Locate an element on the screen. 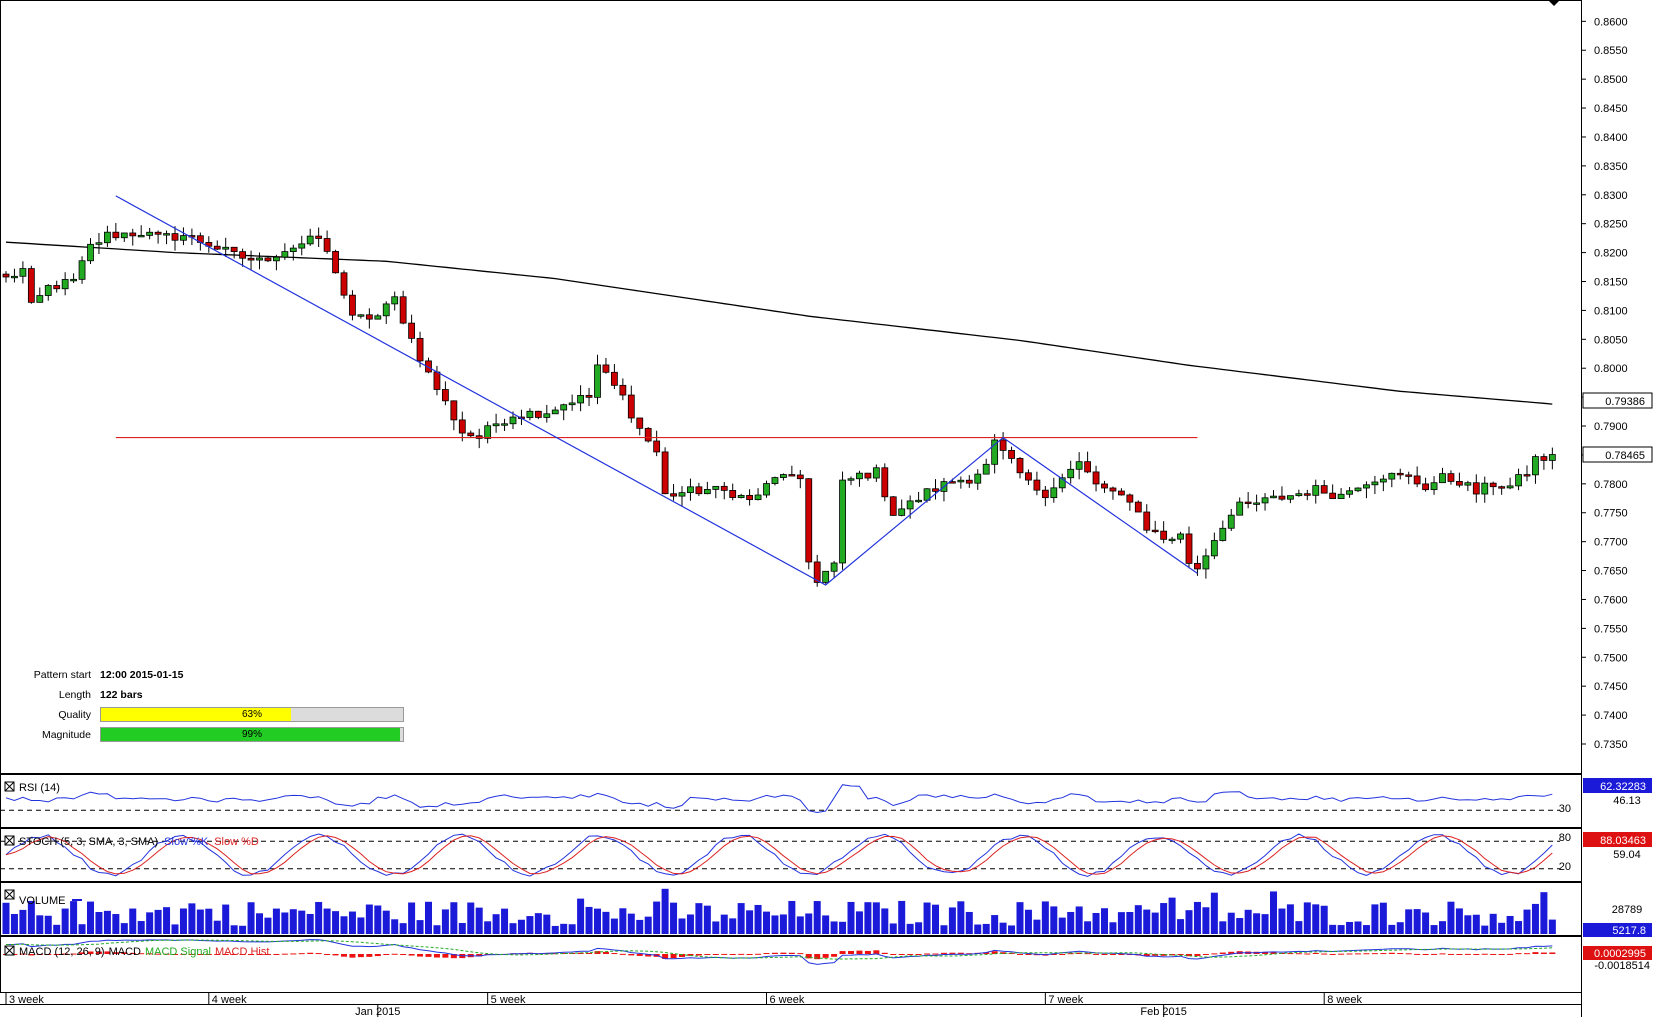 Image resolution: width=1655 pixels, height=1017 pixels. x-month-label: Feb 2015 is located at coordinates (1163, 1011).